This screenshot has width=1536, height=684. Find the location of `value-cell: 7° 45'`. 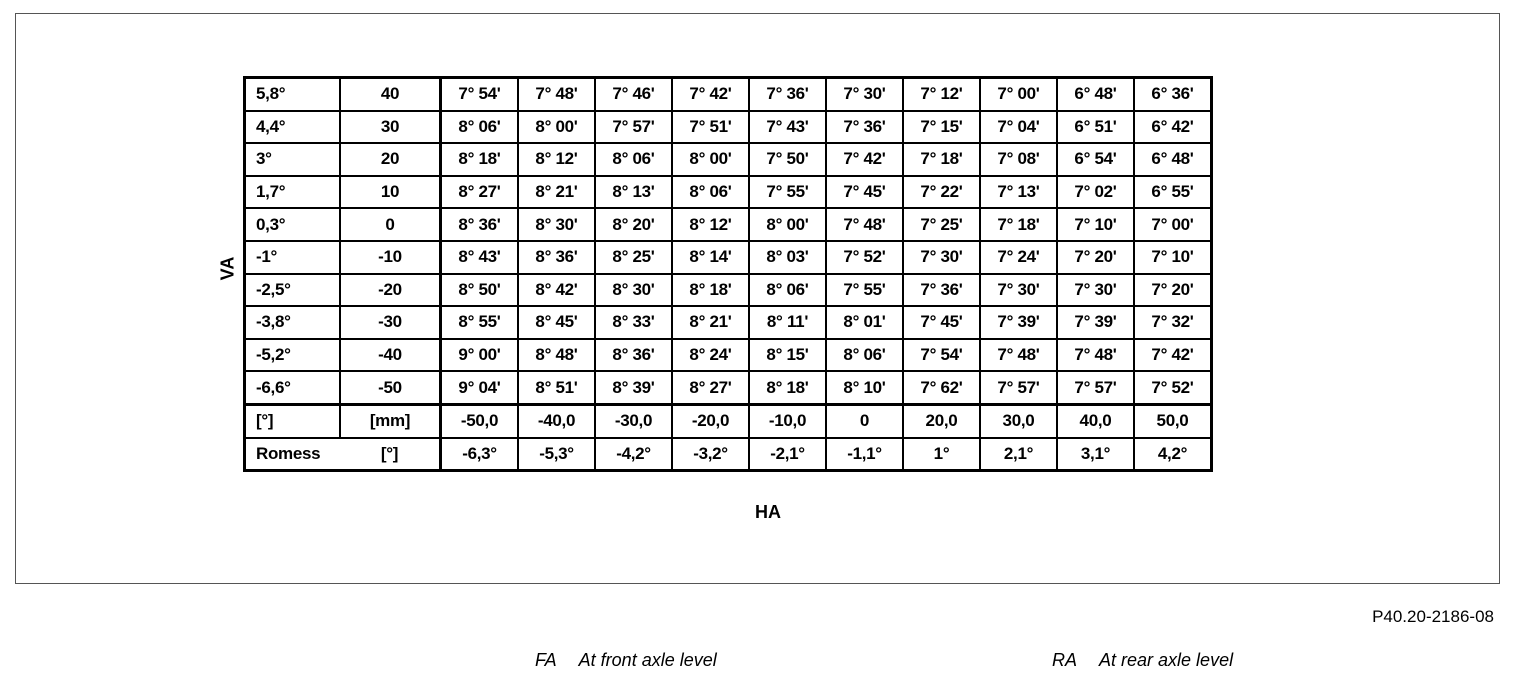

value-cell: 7° 45' is located at coordinates (864, 192).